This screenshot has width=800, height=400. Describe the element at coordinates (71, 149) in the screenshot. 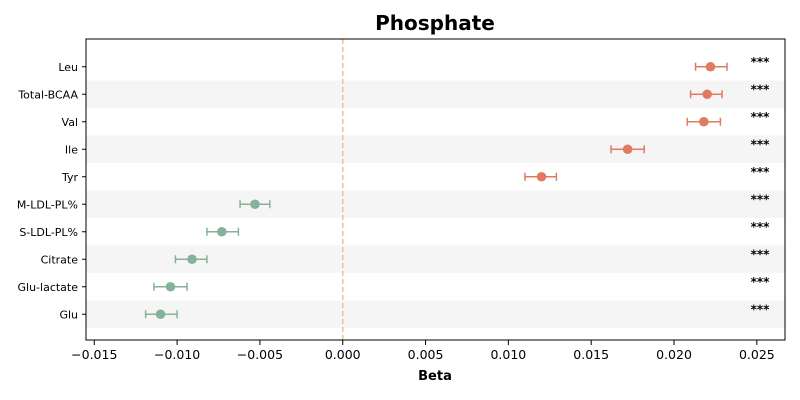

I see `category-label: Ile` at that location.